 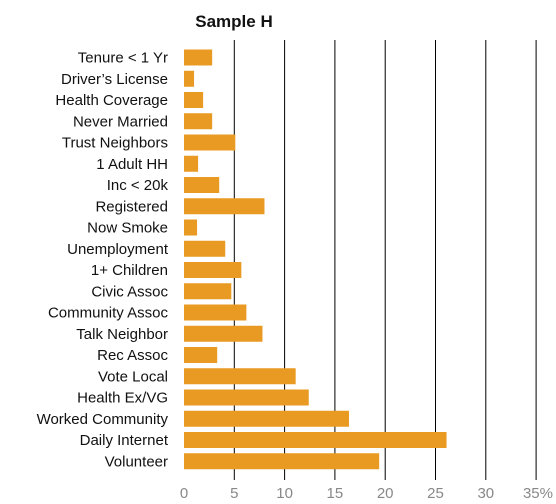 What do you see at coordinates (127, 228) in the screenshot?
I see `category-label: Now Smoke` at bounding box center [127, 228].